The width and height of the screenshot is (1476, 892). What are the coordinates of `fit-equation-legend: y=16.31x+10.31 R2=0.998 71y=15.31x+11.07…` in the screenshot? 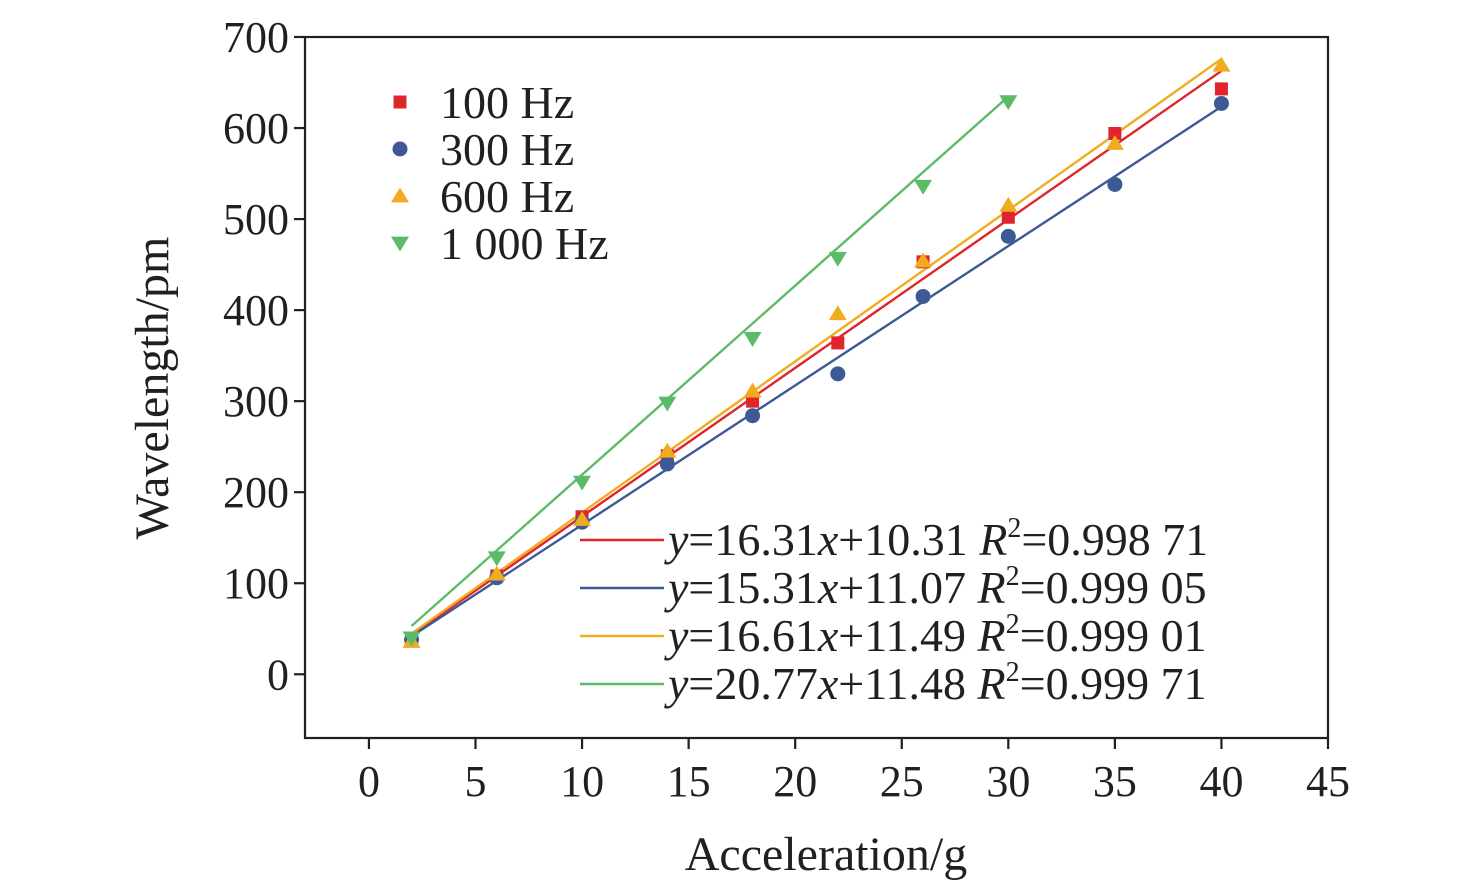 It's located at (894, 611).